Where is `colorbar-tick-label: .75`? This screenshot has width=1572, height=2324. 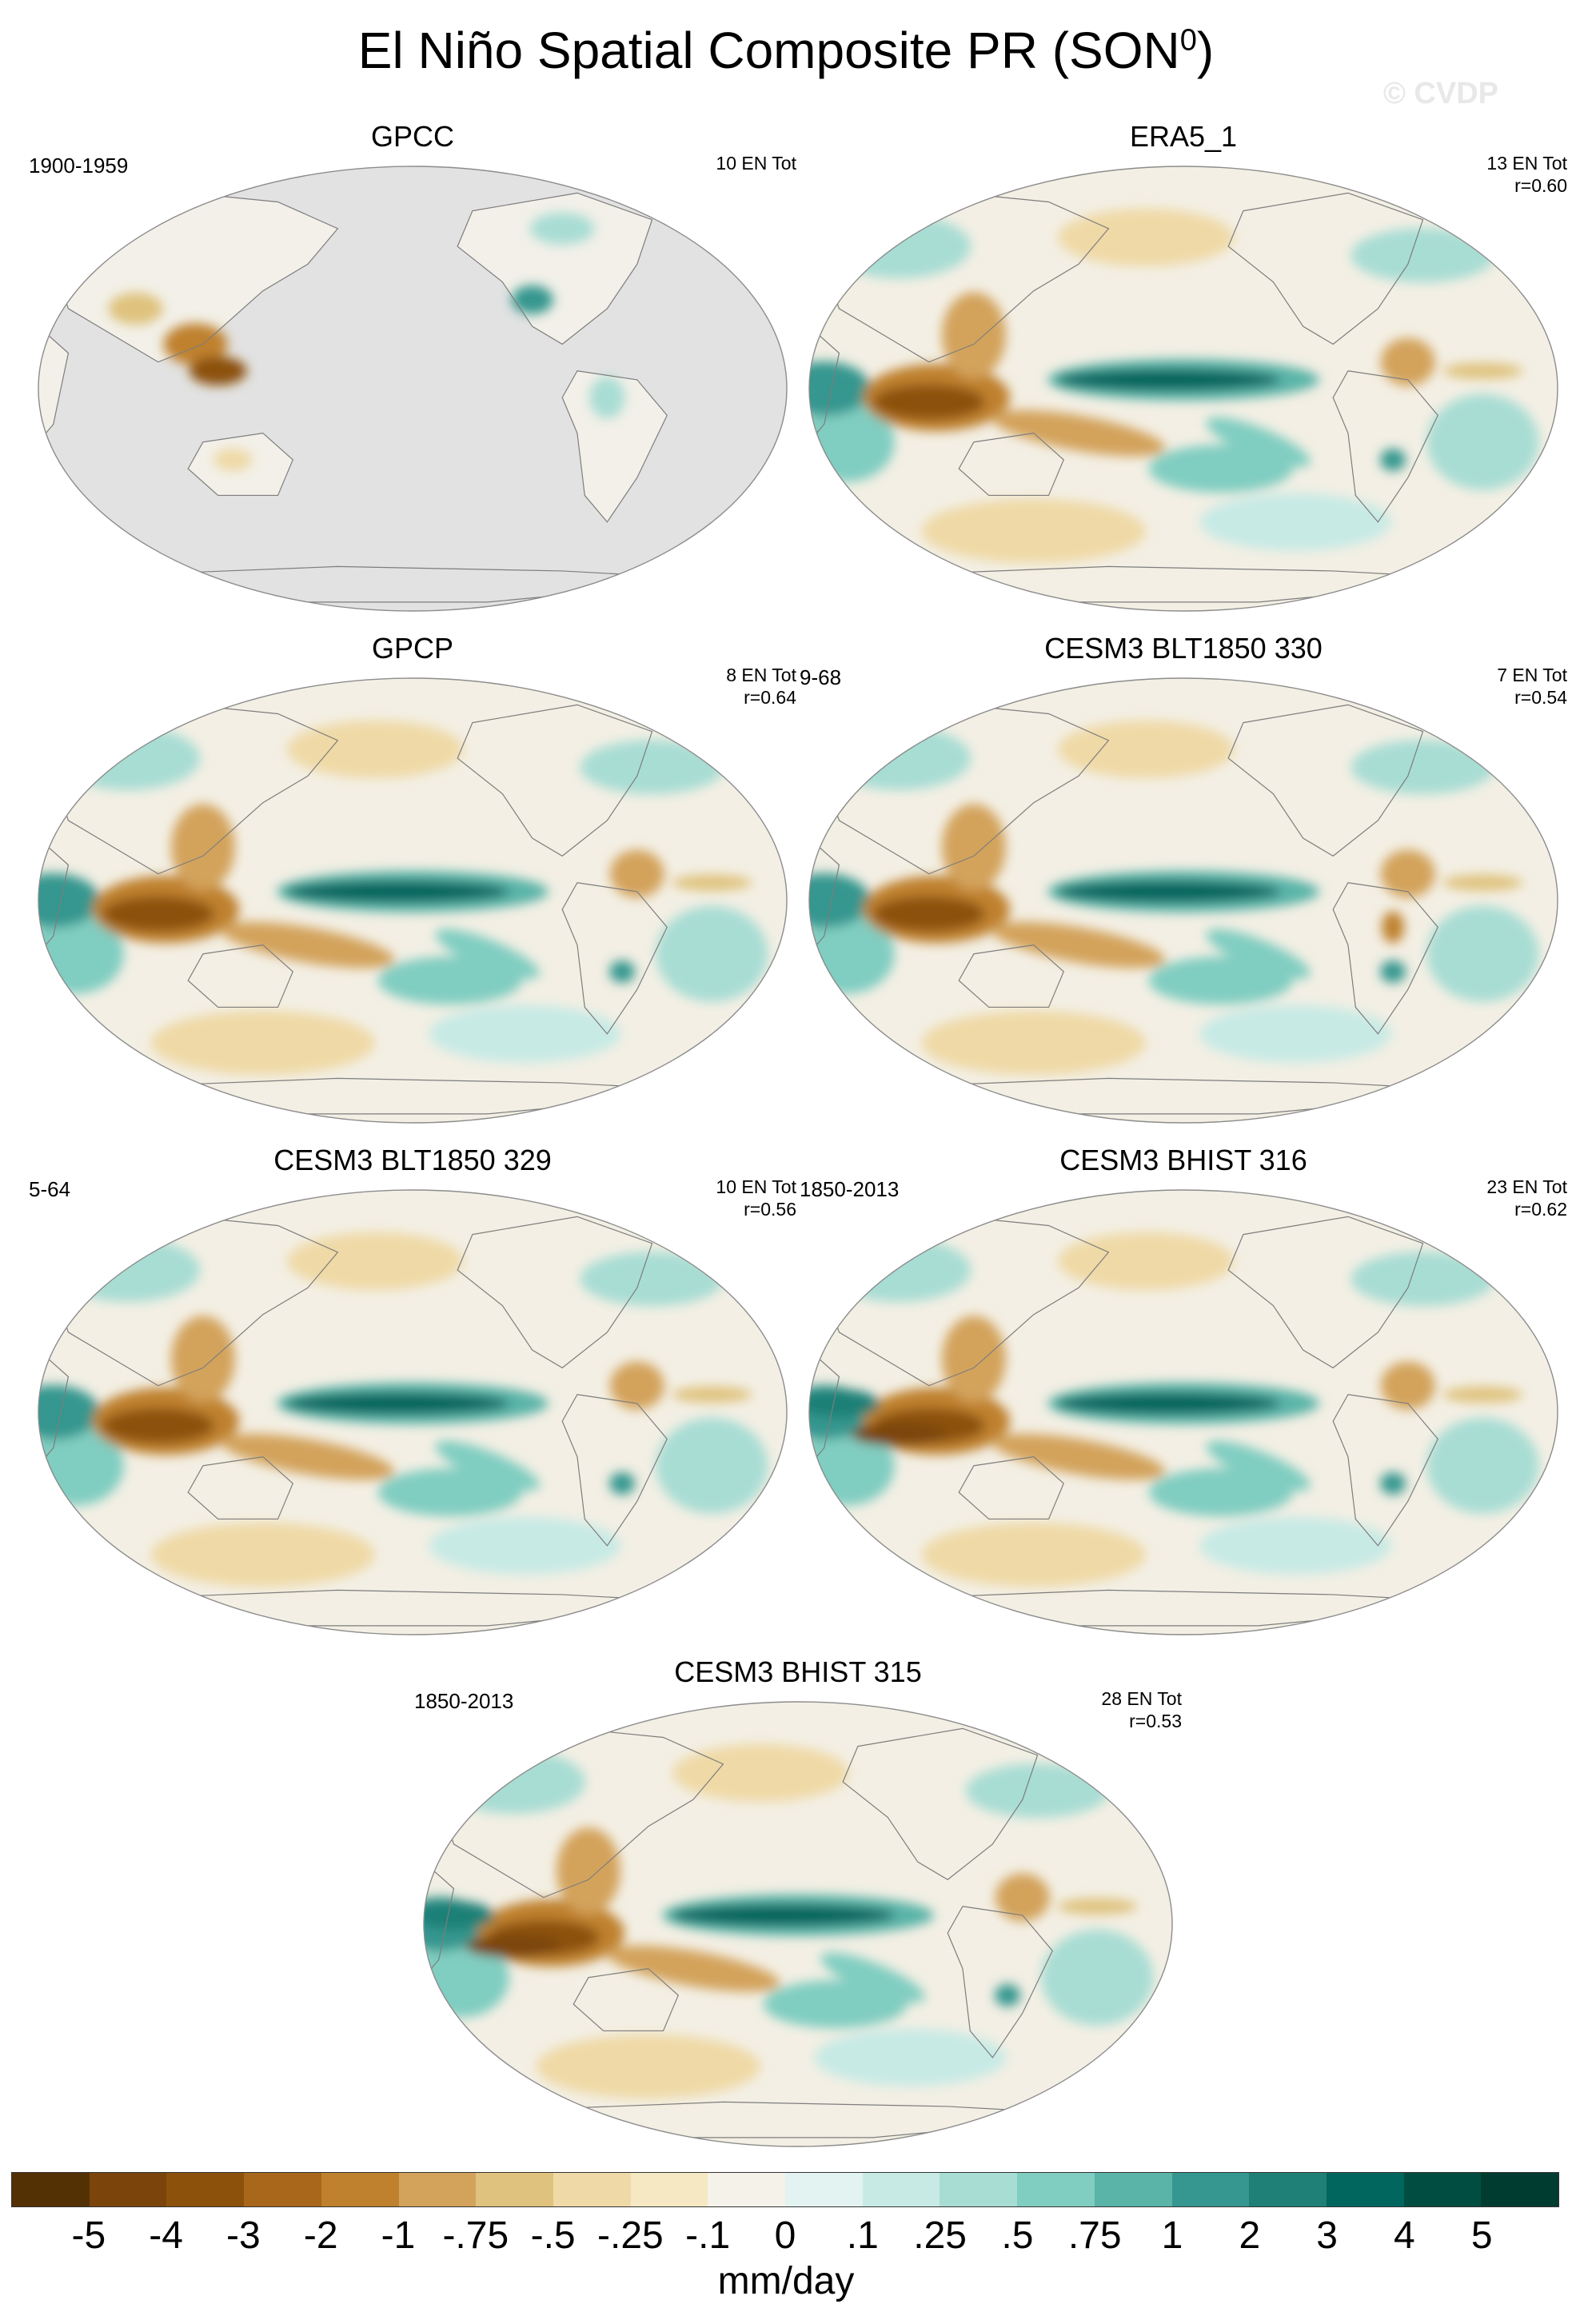 colorbar-tick-label: .75 is located at coordinates (1094, 2235).